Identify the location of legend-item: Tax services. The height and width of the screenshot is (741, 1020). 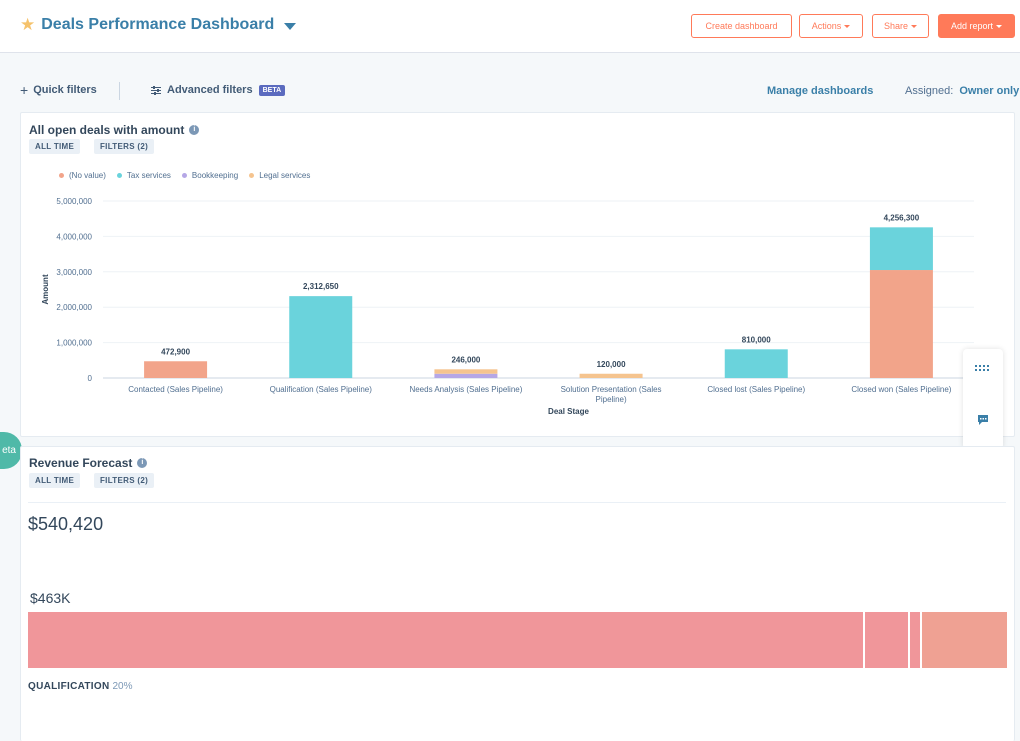
(143, 175).